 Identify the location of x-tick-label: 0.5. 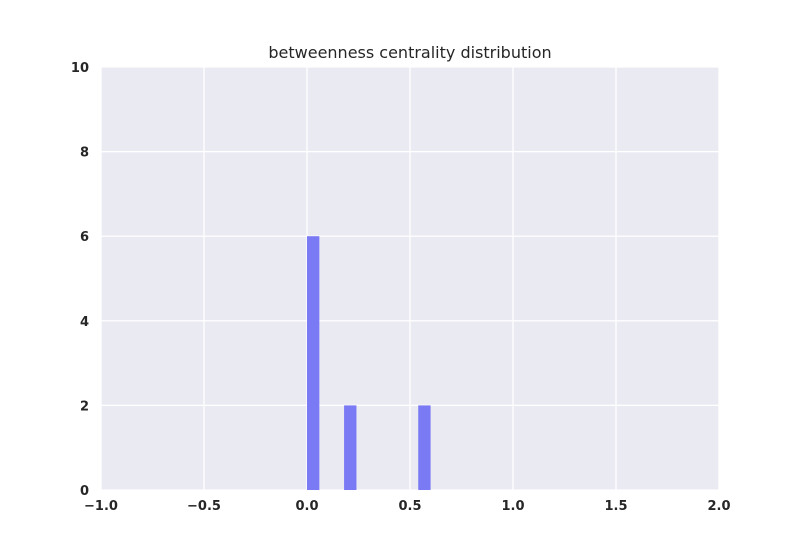
(409, 506).